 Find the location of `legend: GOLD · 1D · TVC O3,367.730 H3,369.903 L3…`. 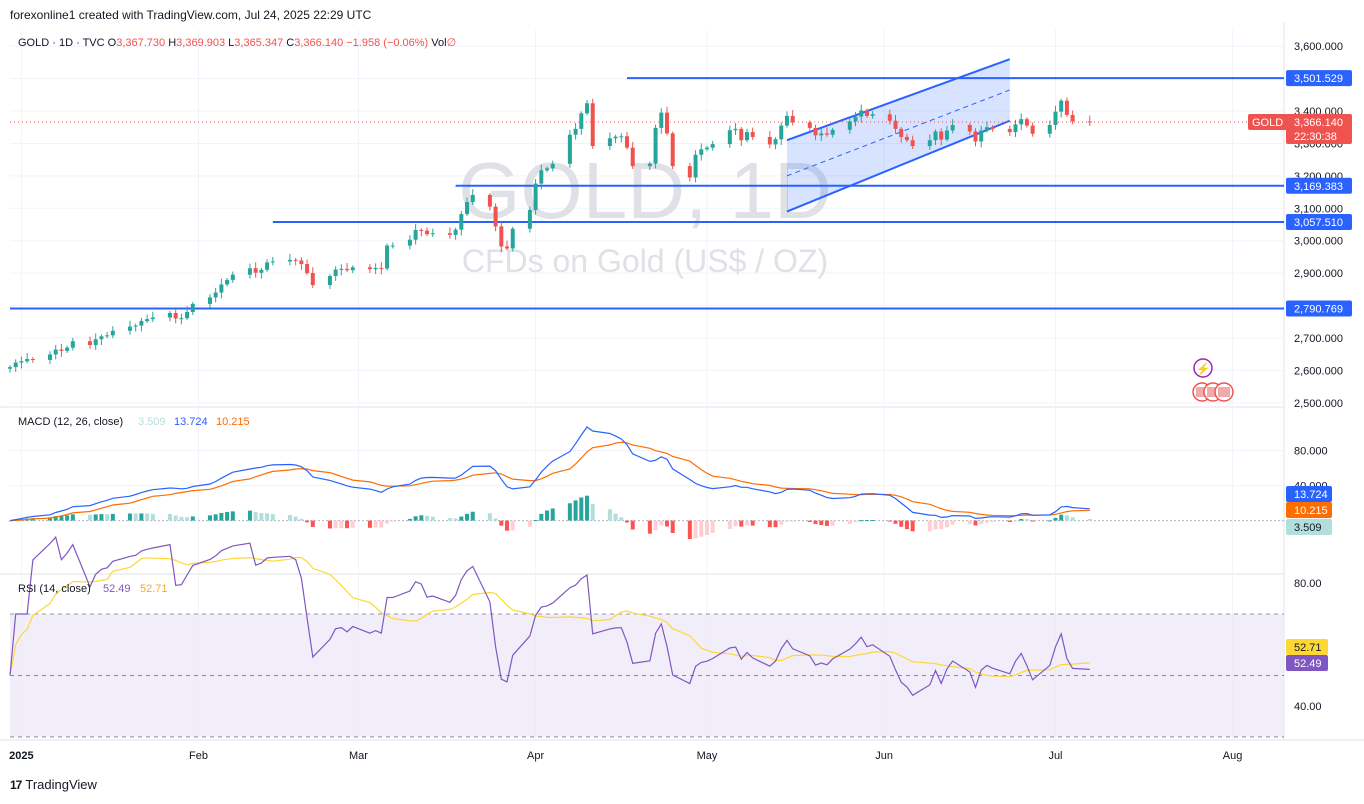

legend: GOLD · 1D · TVC O3,367.730 H3,369.903 L3… is located at coordinates (237, 43).